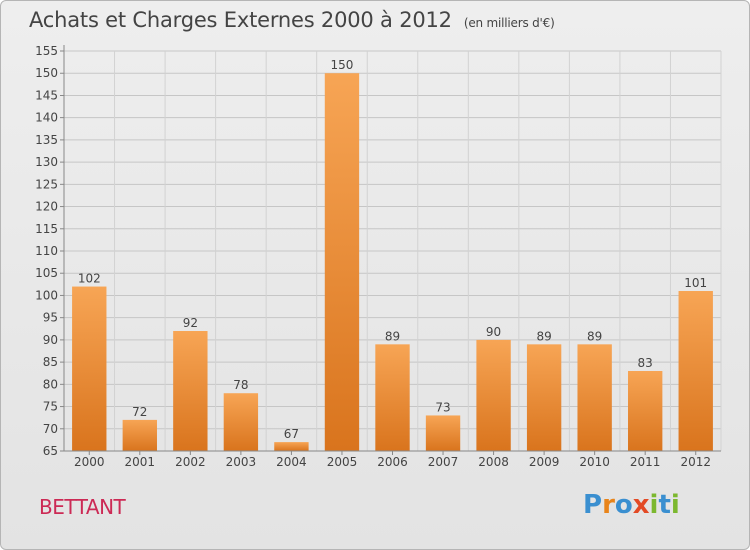 The image size is (750, 550). What do you see at coordinates (46, 51) in the screenshot?
I see `y-tick-label: 155` at bounding box center [46, 51].